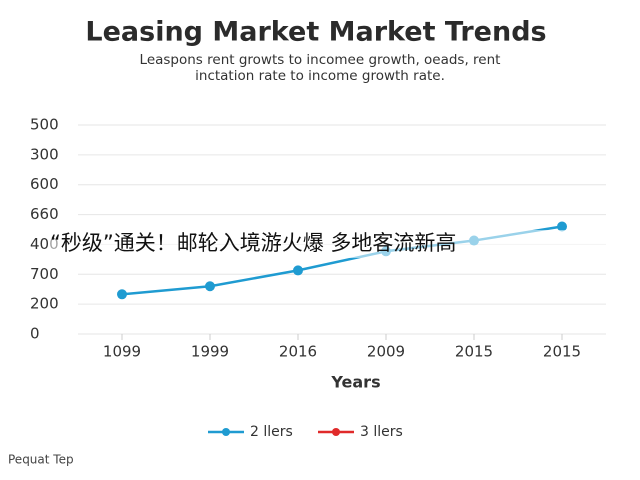 This screenshot has width=640, height=480. I want to click on y-tick-label: 660, so click(44, 214).